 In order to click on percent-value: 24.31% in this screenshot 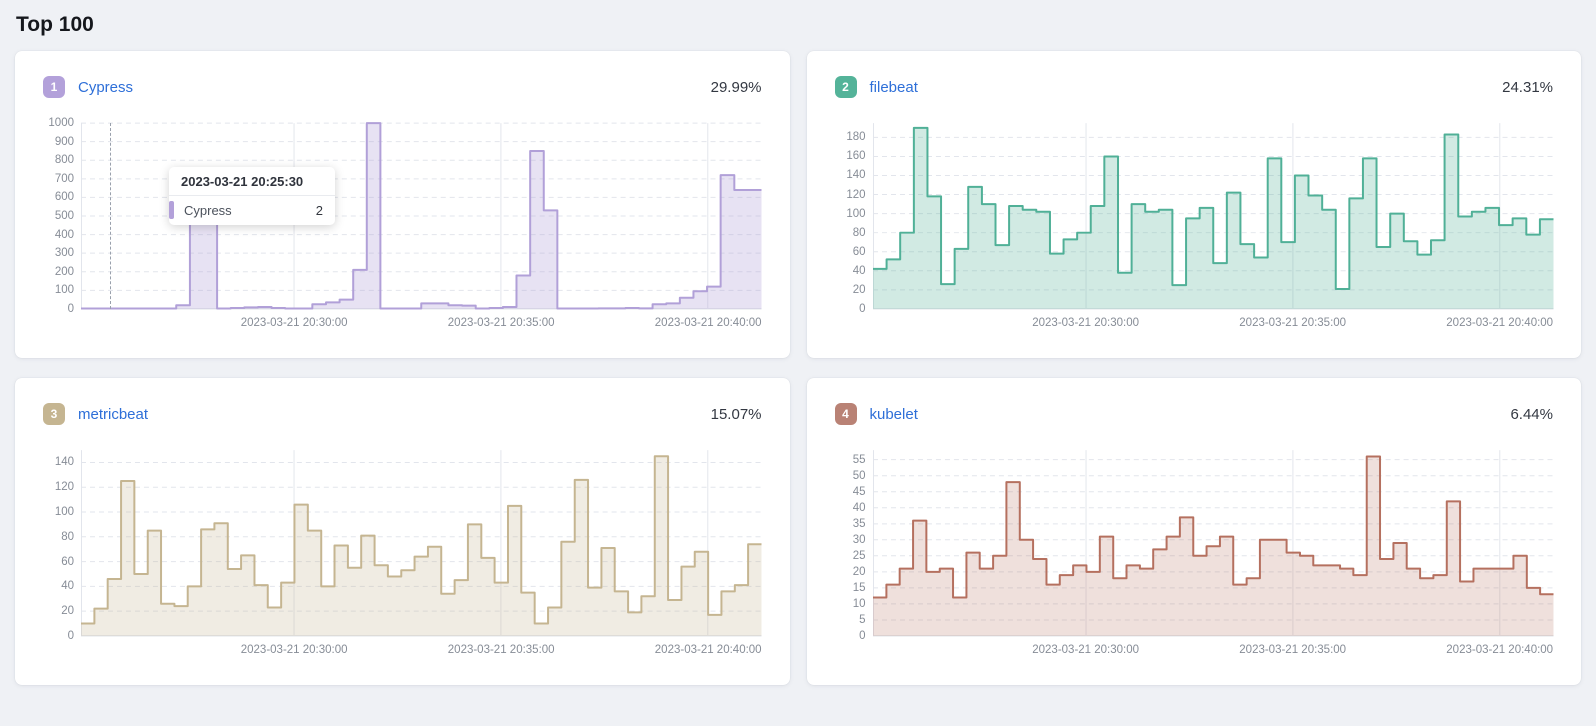, I will do `click(1527, 87)`.